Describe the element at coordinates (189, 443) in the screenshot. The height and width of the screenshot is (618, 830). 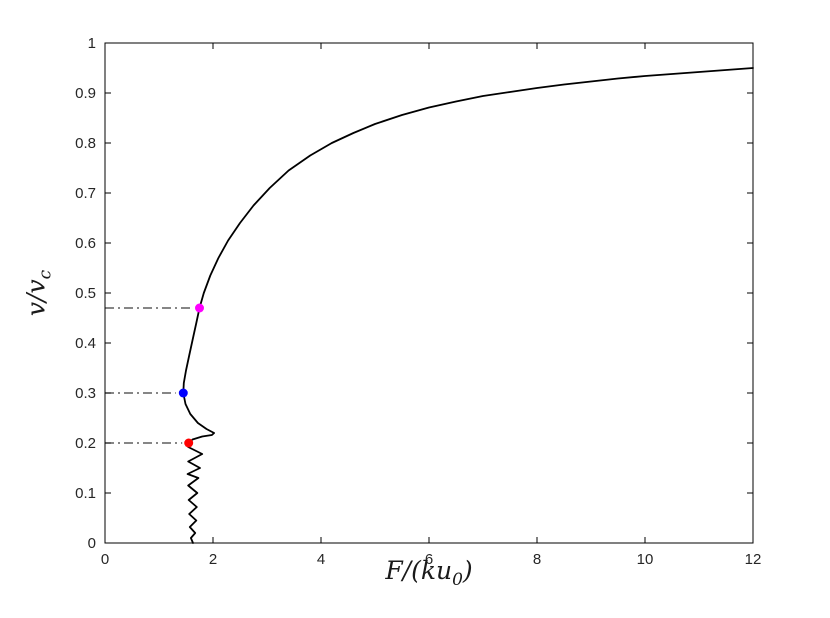
I see `red-point` at that location.